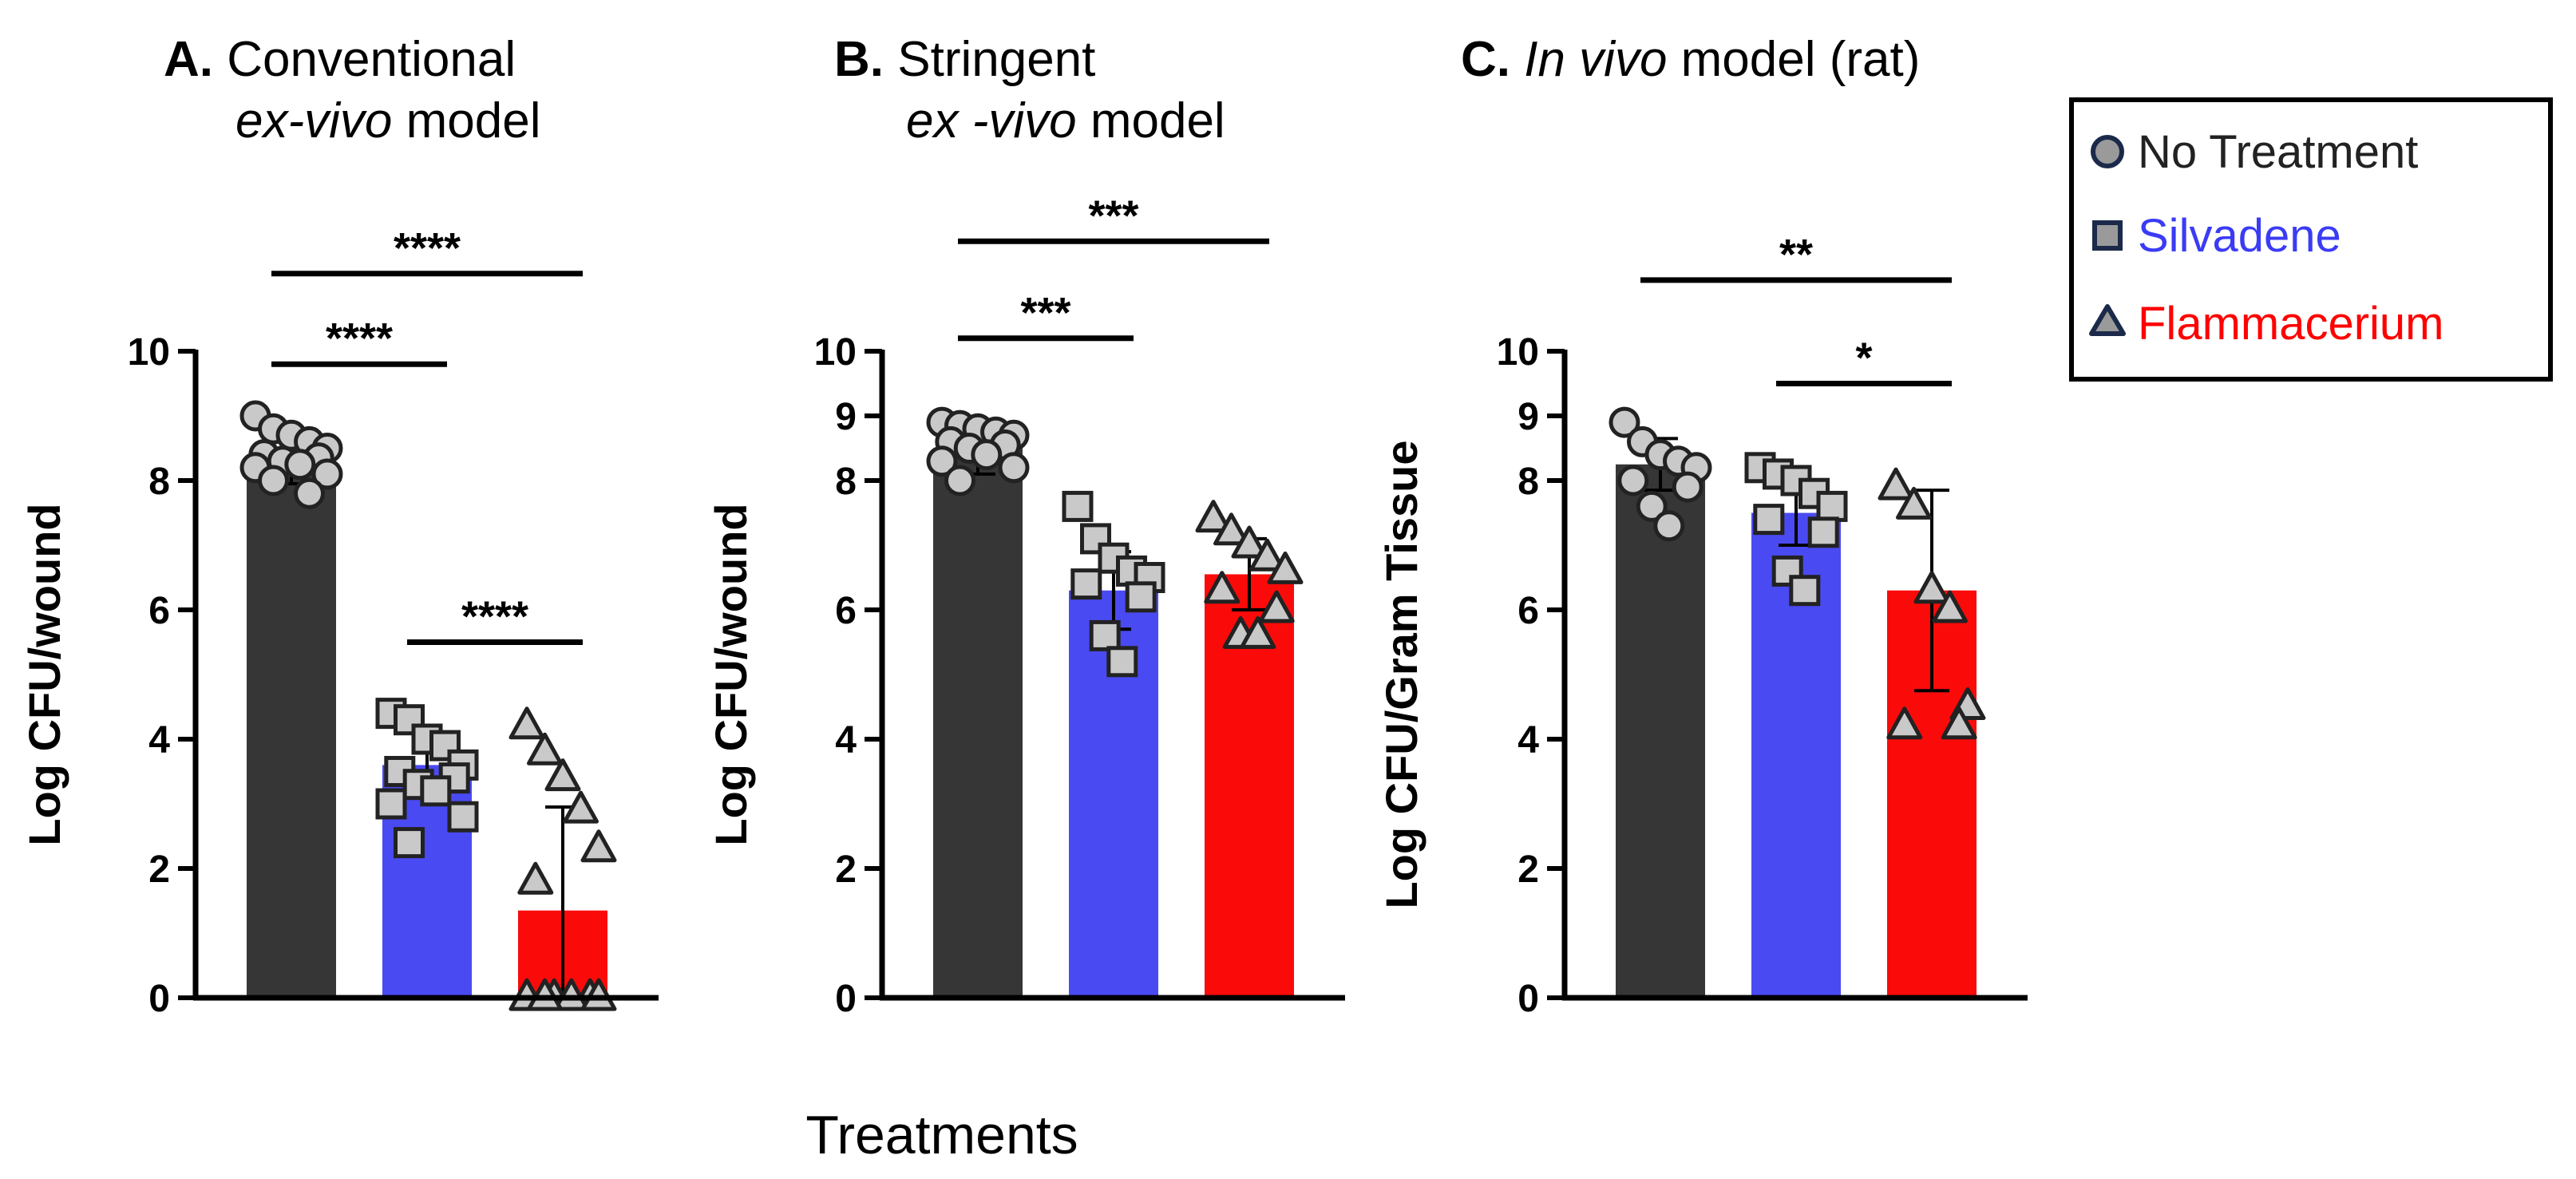  I want to click on legend-box, so click(2311, 239).